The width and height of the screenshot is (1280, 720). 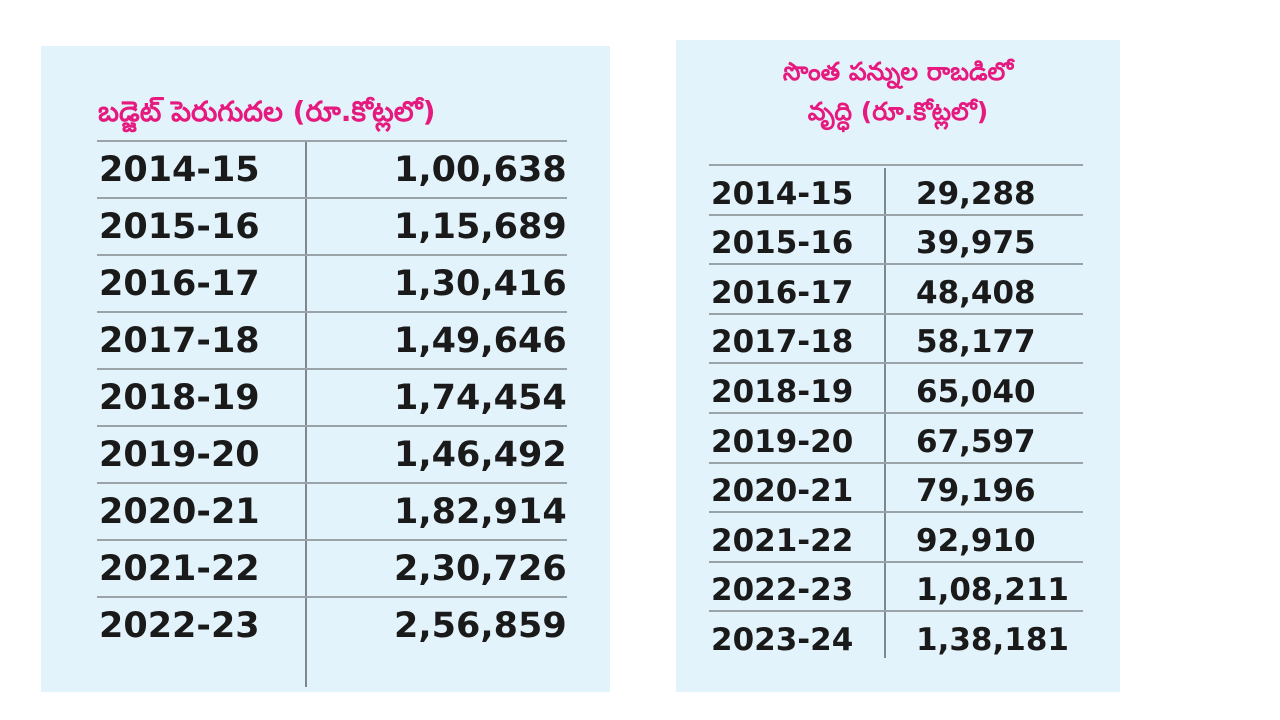 I want to click on value-cell: 1,82,914, so click(x=480, y=511).